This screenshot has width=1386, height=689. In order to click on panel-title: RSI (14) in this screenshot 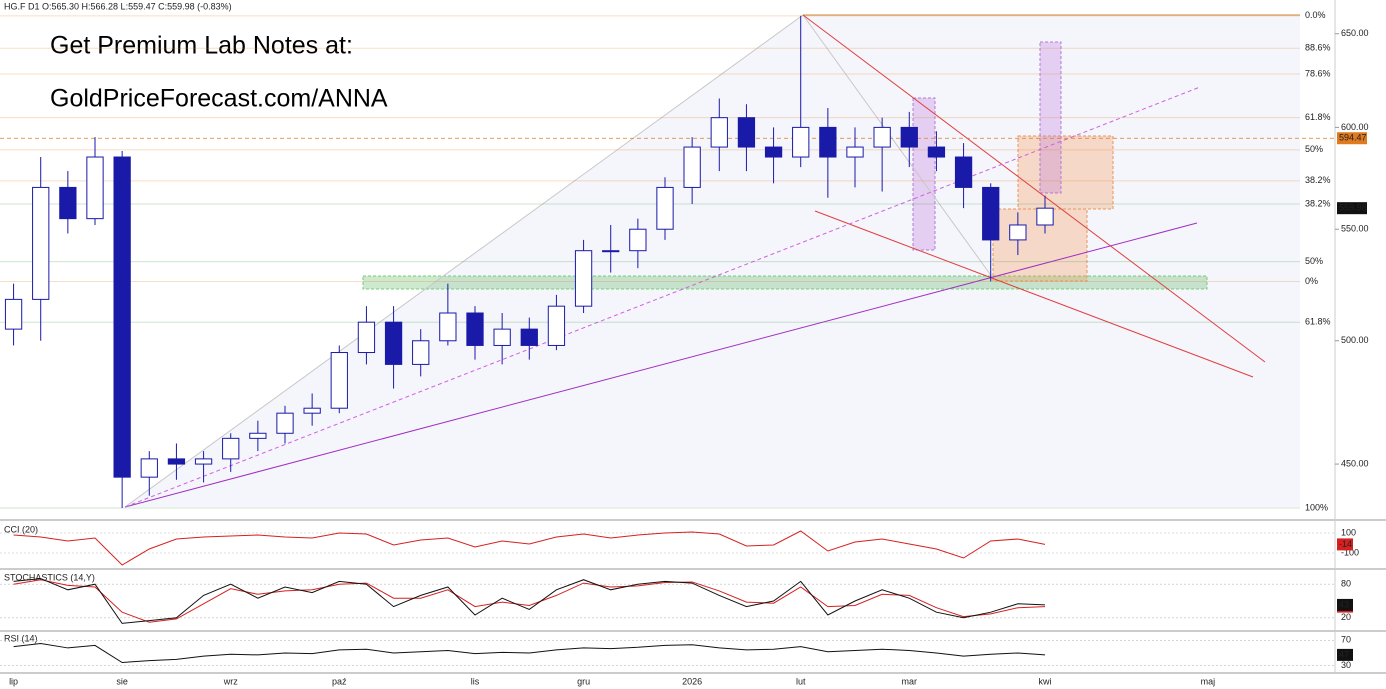, I will do `click(21, 638)`.